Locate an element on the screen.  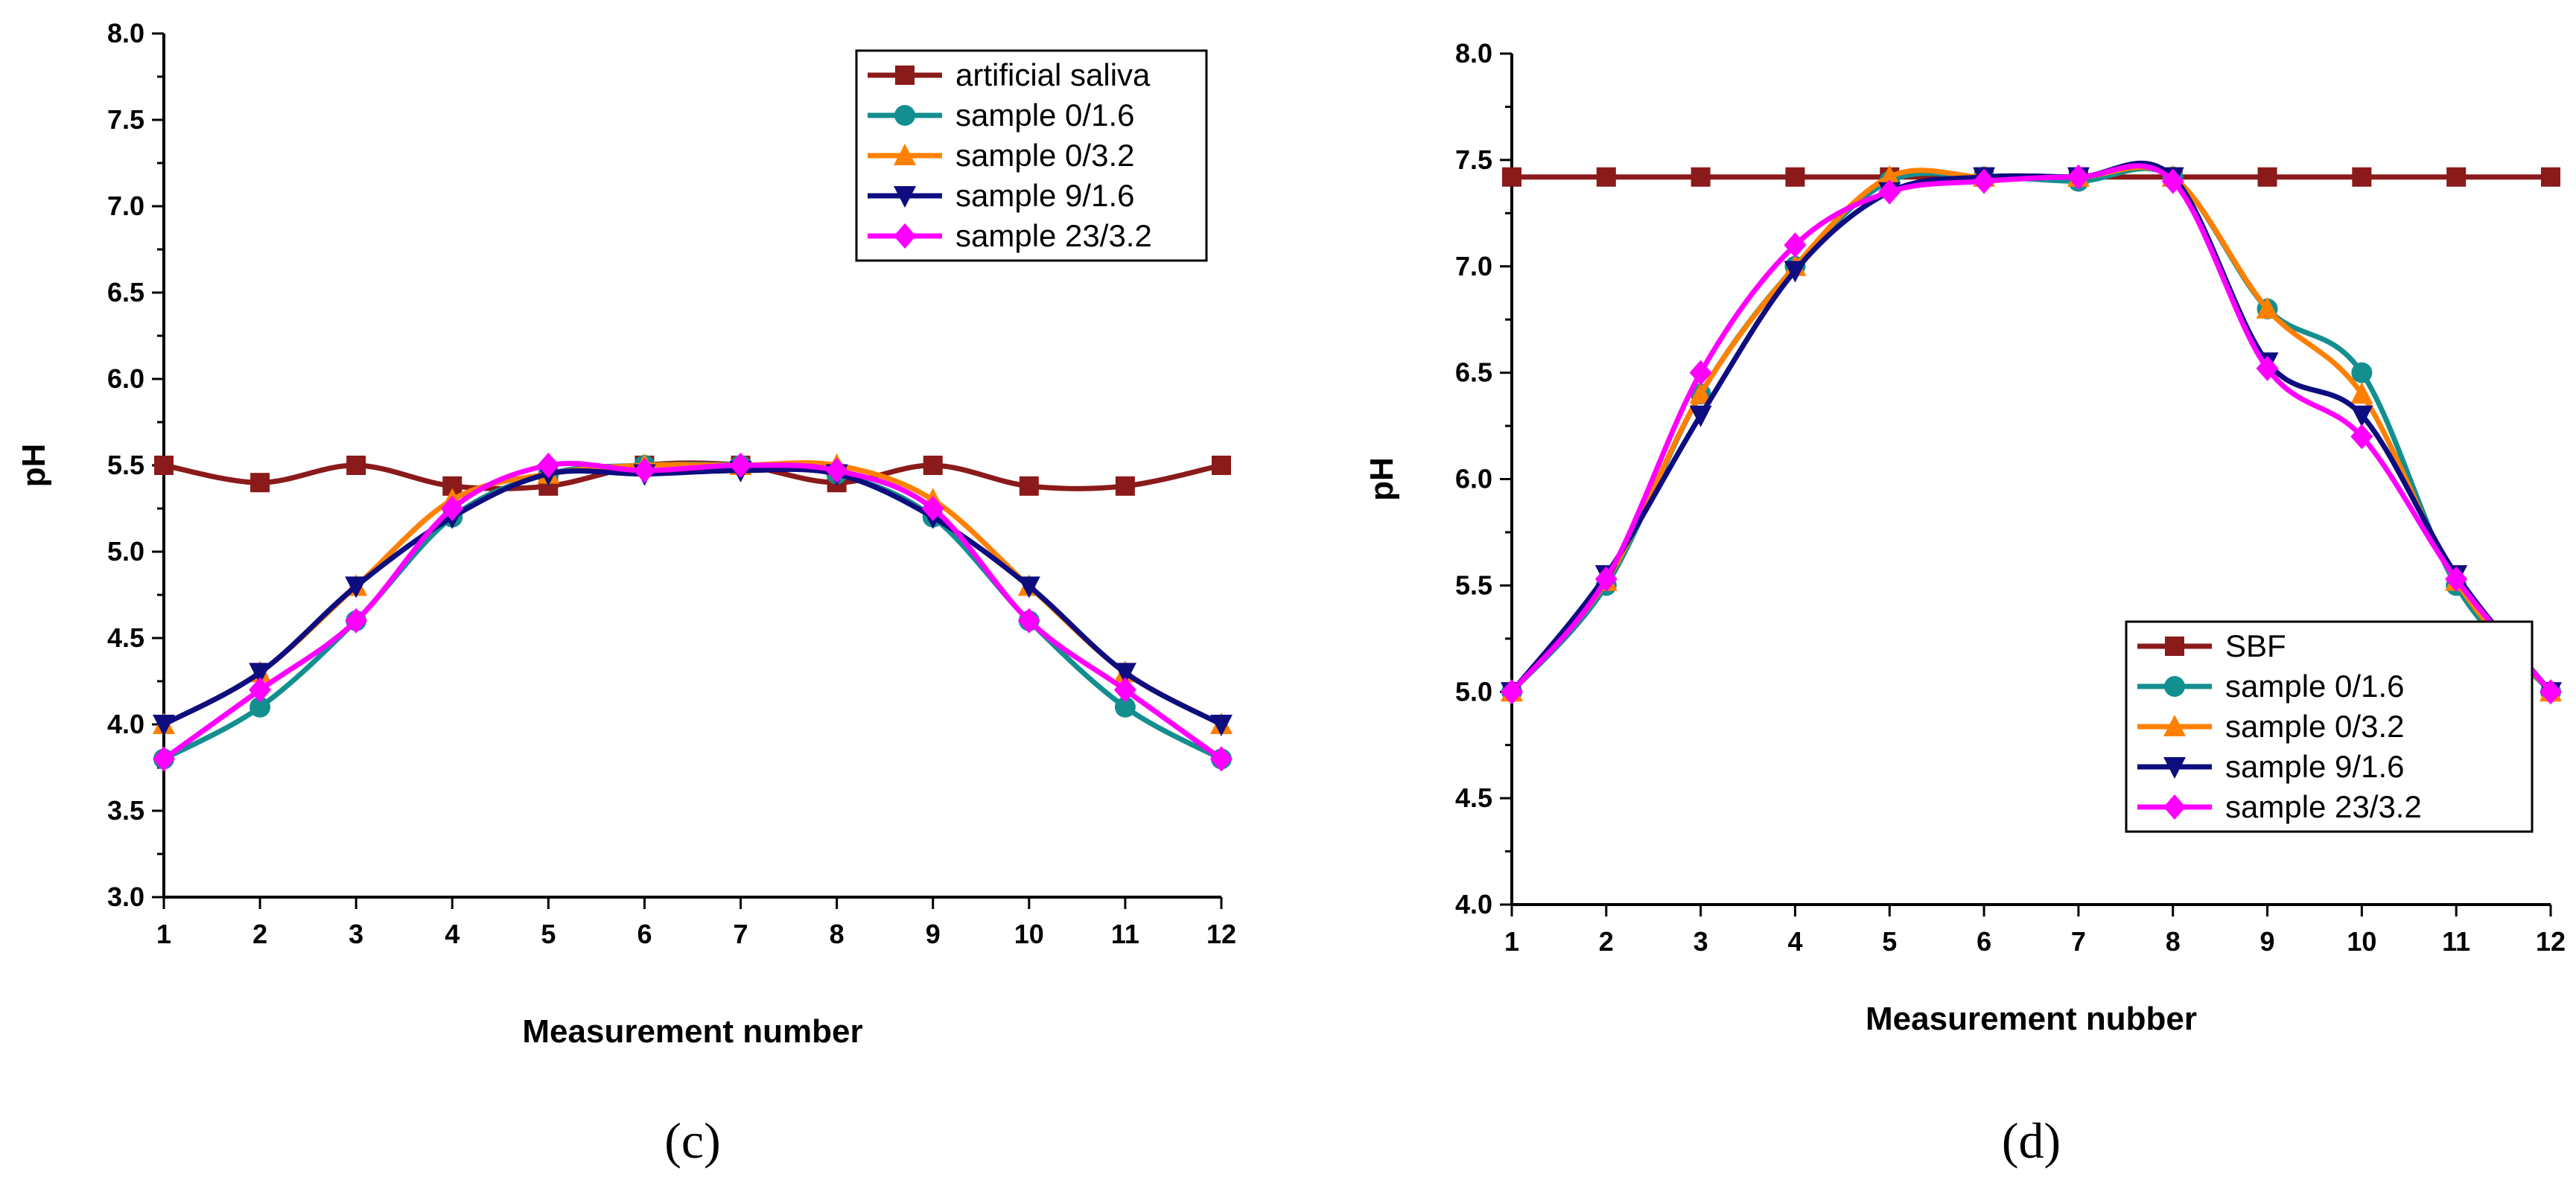
x-tick-label: 8 is located at coordinates (837, 934).